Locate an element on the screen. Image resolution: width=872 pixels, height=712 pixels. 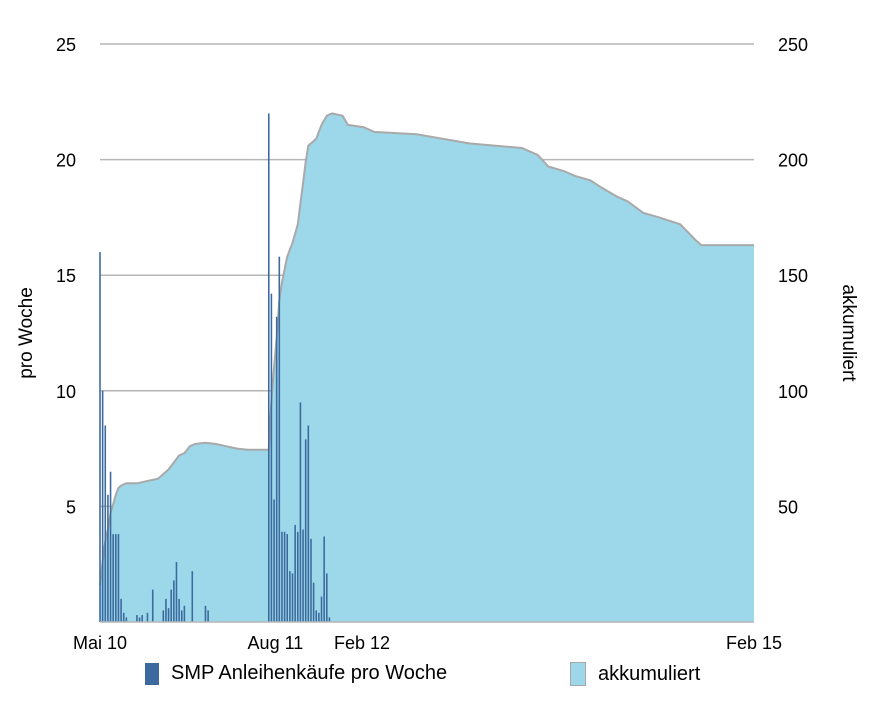
legend-swatch-area is located at coordinates (578, 674).